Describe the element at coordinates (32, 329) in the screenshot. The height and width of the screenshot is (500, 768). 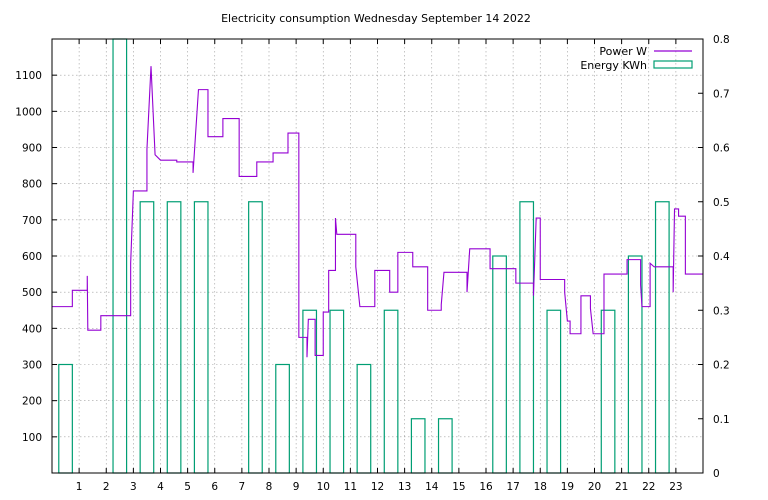
I see `left-tick-label: 400` at that location.